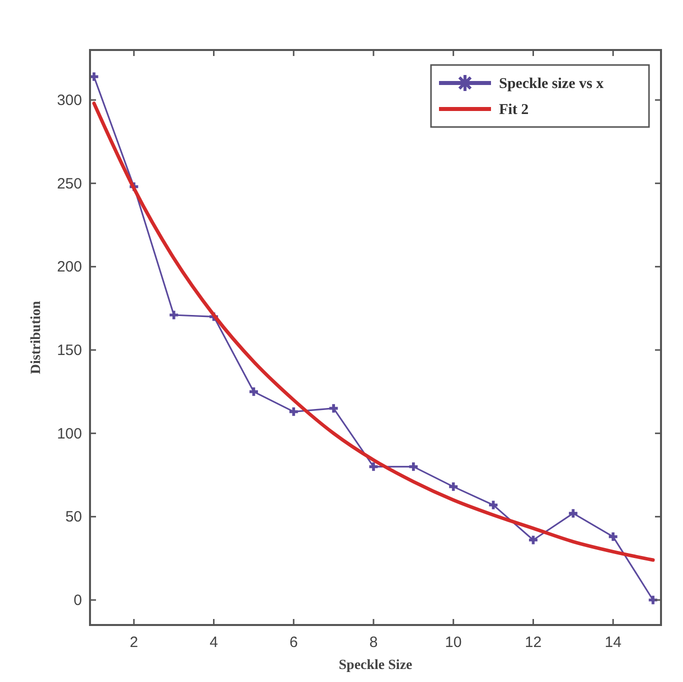 This screenshot has height=682, width=683. I want to click on legend-label: Fit 2, so click(514, 110).